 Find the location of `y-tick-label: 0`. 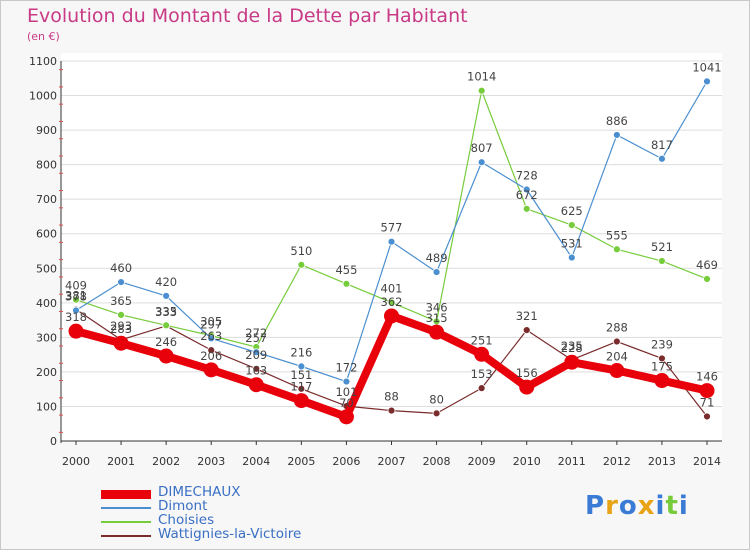

y-tick-label: 0 is located at coordinates (53, 441).